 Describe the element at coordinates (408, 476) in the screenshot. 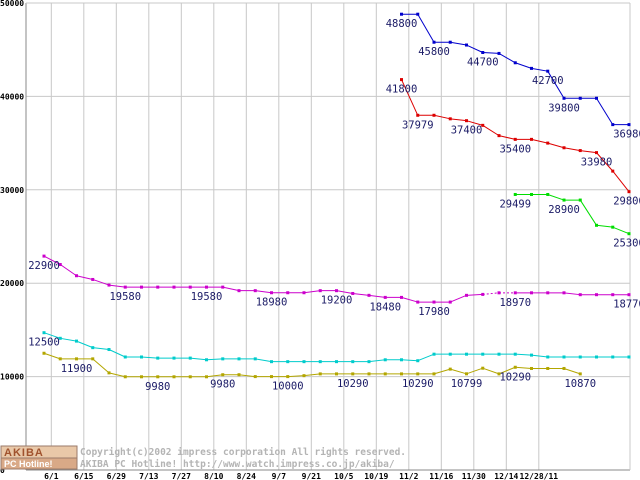

I see `x-tick-label: 11/2` at that location.